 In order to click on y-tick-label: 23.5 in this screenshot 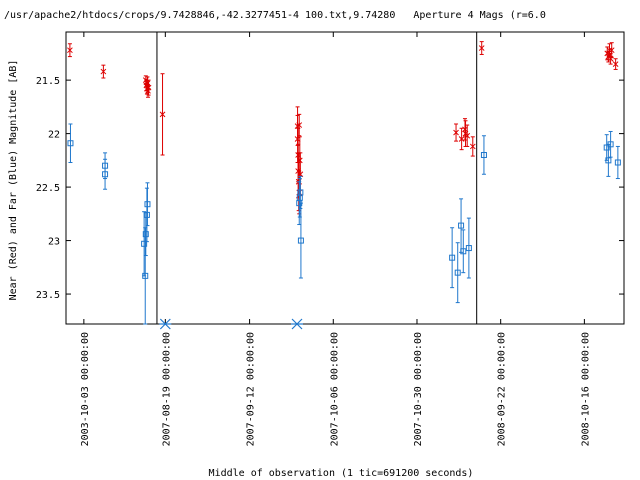, I will do `click(48, 295)`.